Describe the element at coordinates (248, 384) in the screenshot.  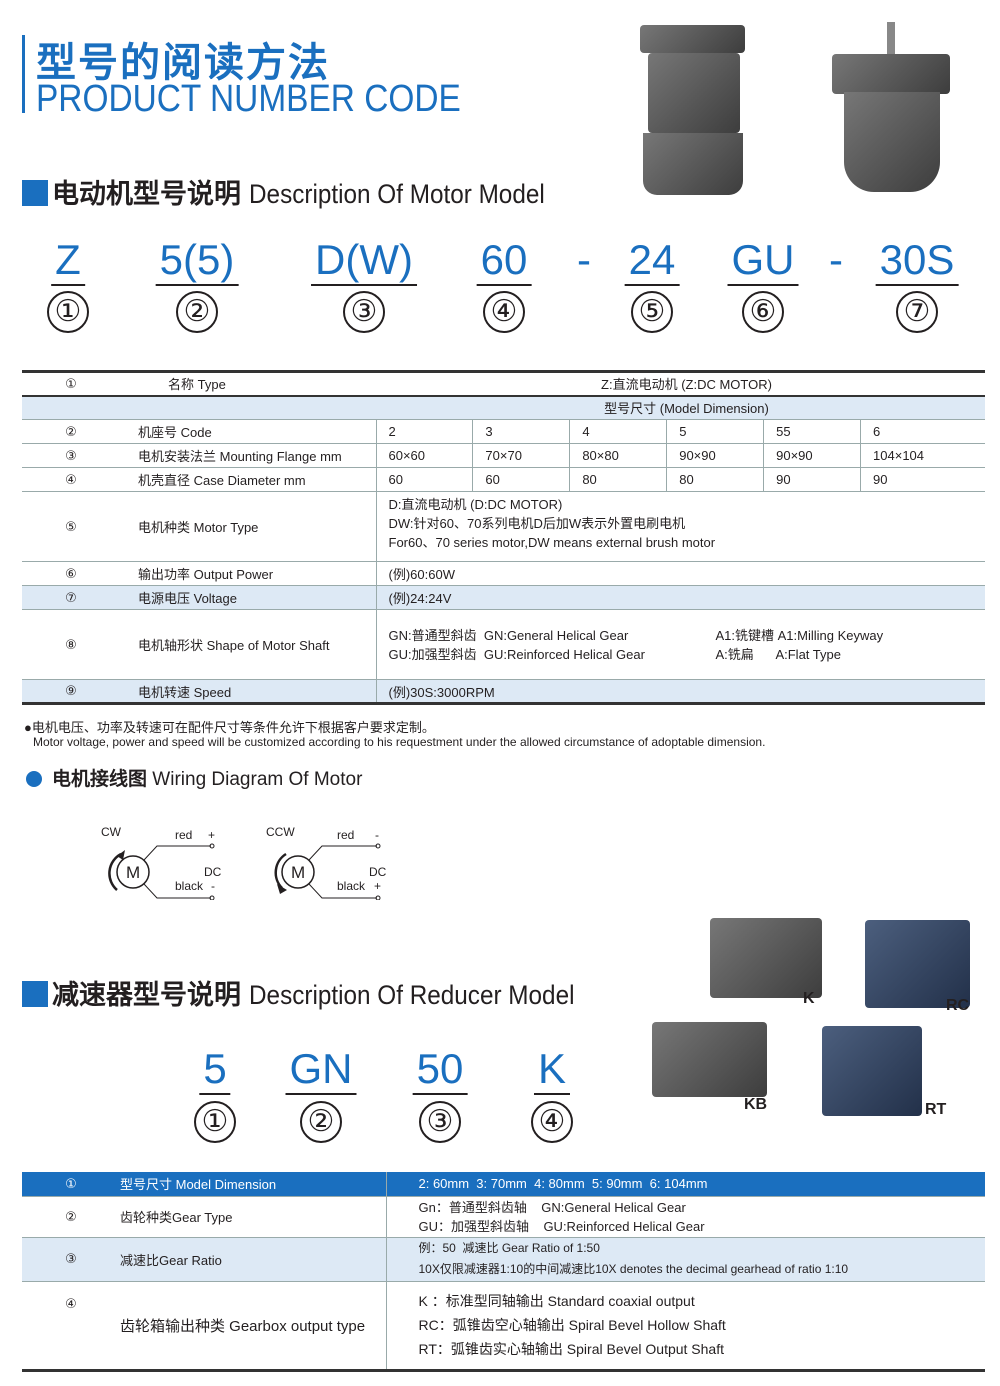
I see `row-name: 名称 Type` at that location.